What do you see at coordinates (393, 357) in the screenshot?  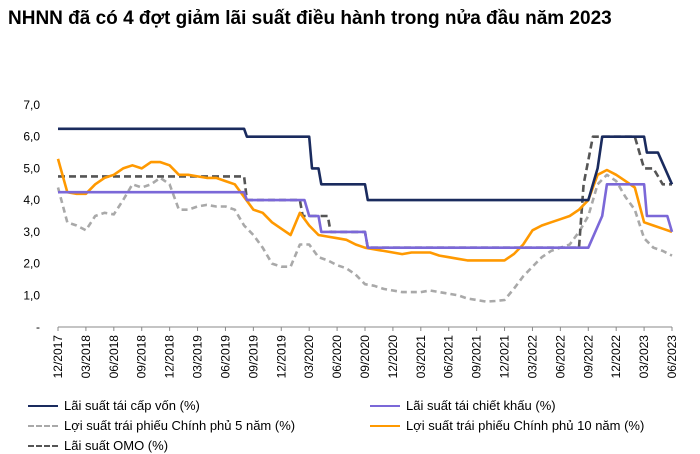 I see `x-tick-label: 12/2020` at bounding box center [393, 357].